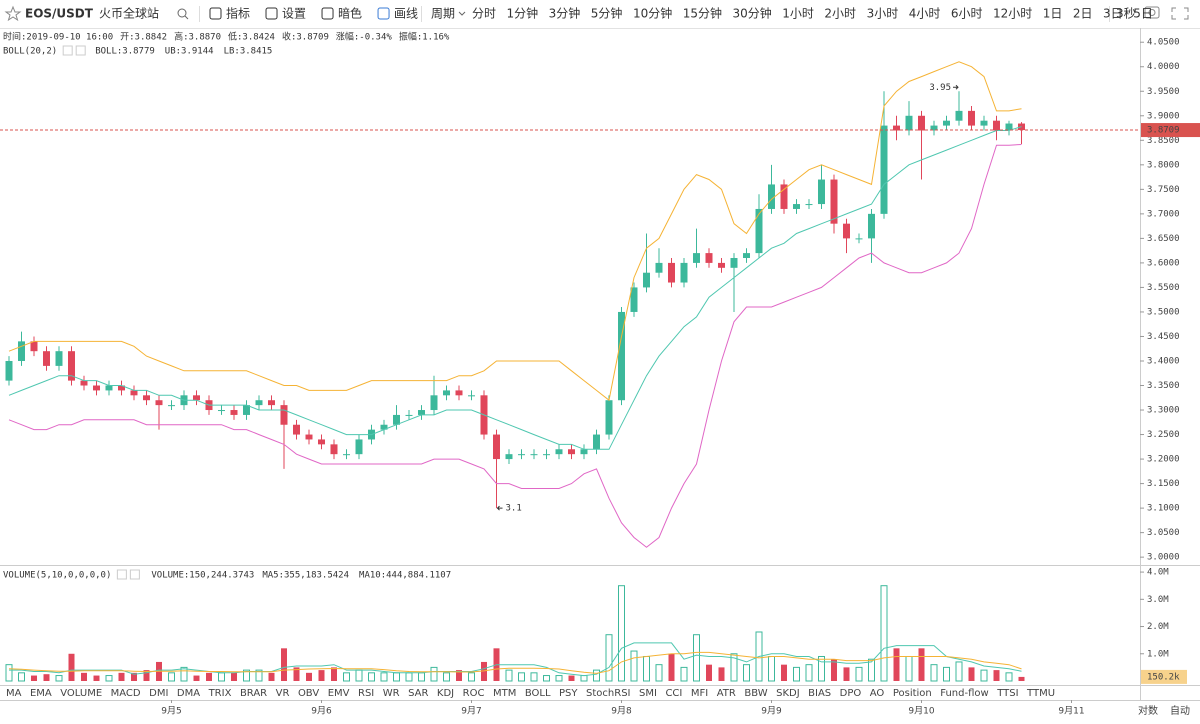 Image resolution: width=1200 pixels, height=724 pixels. Describe the element at coordinates (538, 693) in the screenshot. I see `indicator-tab: BOLL` at that location.